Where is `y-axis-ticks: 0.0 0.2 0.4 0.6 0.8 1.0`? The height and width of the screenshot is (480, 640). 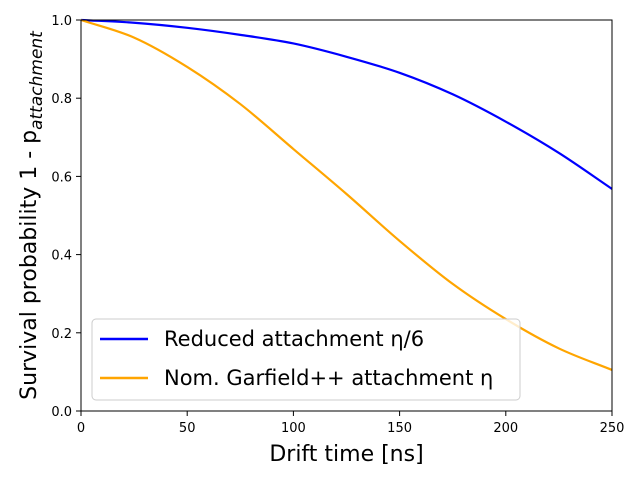
y-axis-ticks: 0.0 0.2 0.4 0.6 0.8 1.0 is located at coordinates (66, 217).